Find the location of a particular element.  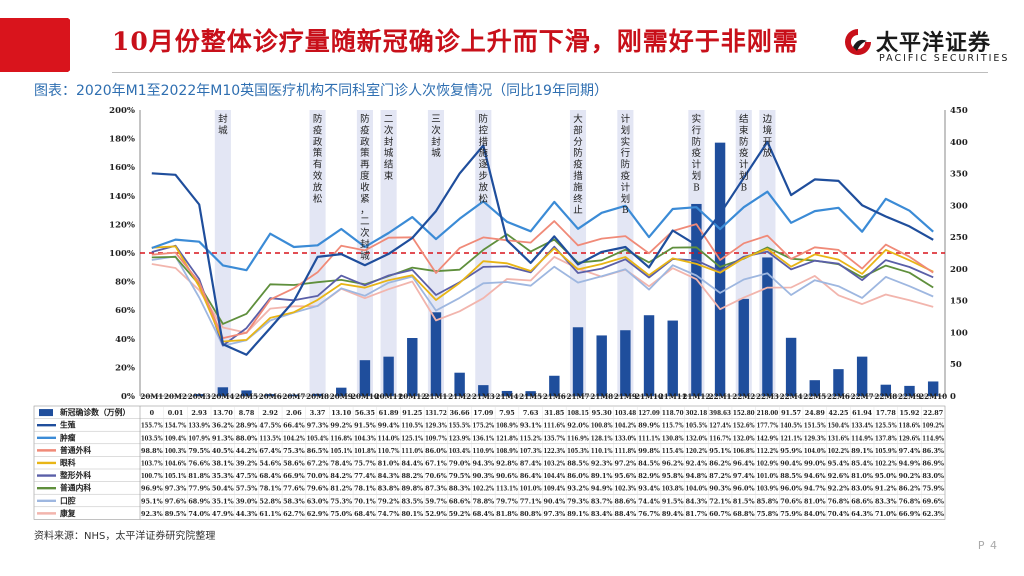

table-cell-value: 133.0% is located at coordinates (626, 438).